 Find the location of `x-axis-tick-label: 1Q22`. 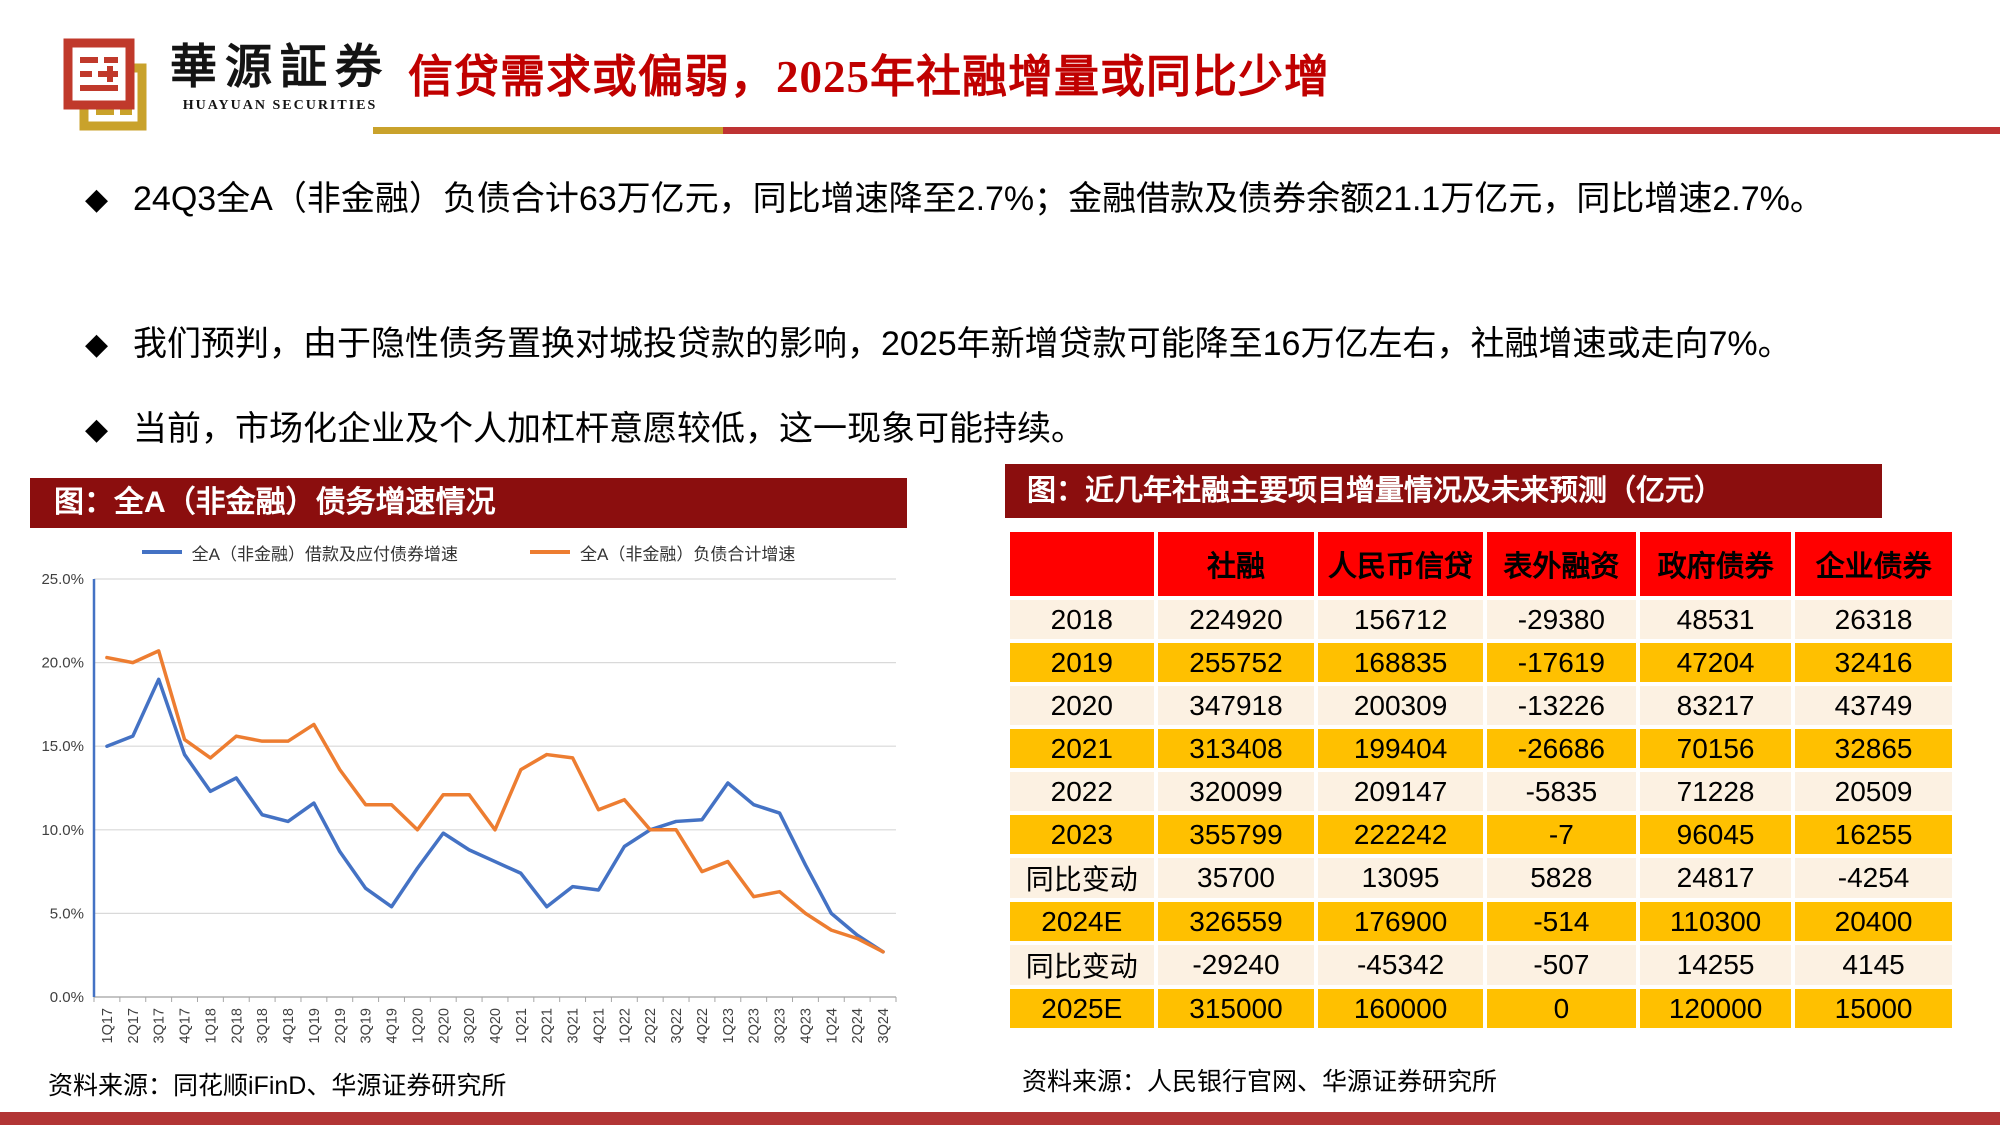

x-axis-tick-label: 1Q22 is located at coordinates (625, 1025).